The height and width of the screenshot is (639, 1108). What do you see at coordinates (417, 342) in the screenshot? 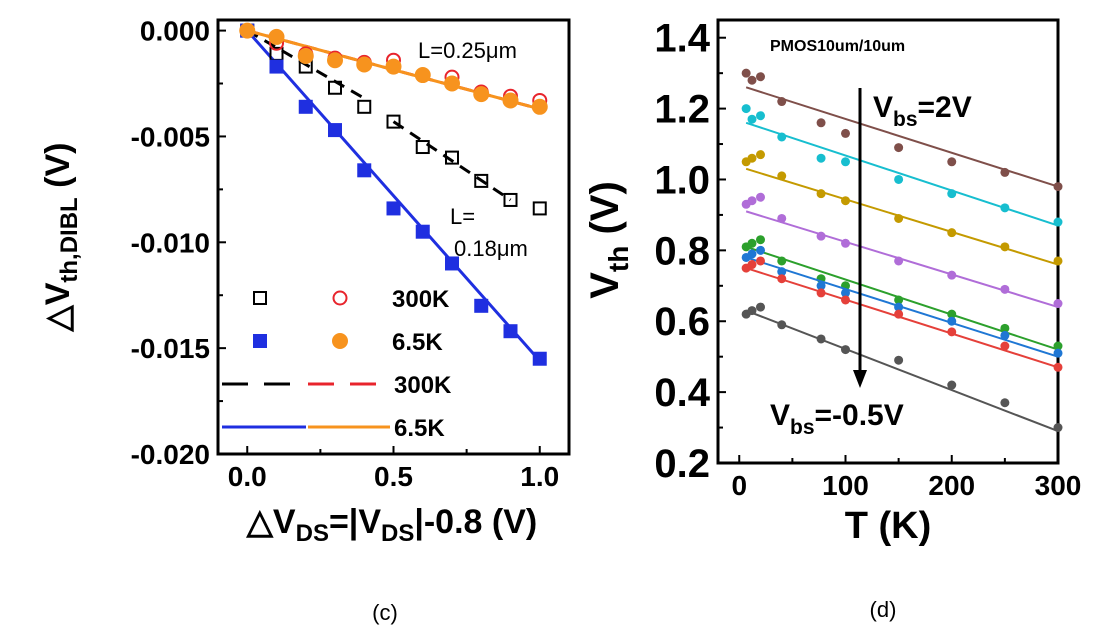
I see `legend-label-6-5k-markers: 6.5K` at bounding box center [417, 342].